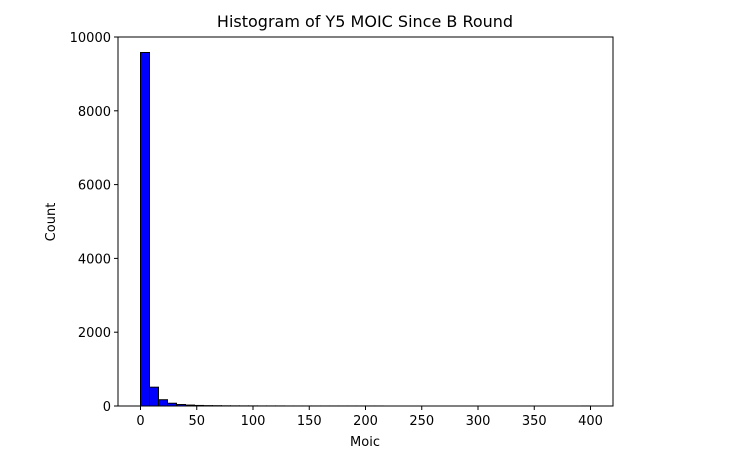 Image resolution: width=739 pixels, height=470 pixels. I want to click on x-ticks-group: 0 50 100 150 200 250 300 350 400, so click(369, 417).